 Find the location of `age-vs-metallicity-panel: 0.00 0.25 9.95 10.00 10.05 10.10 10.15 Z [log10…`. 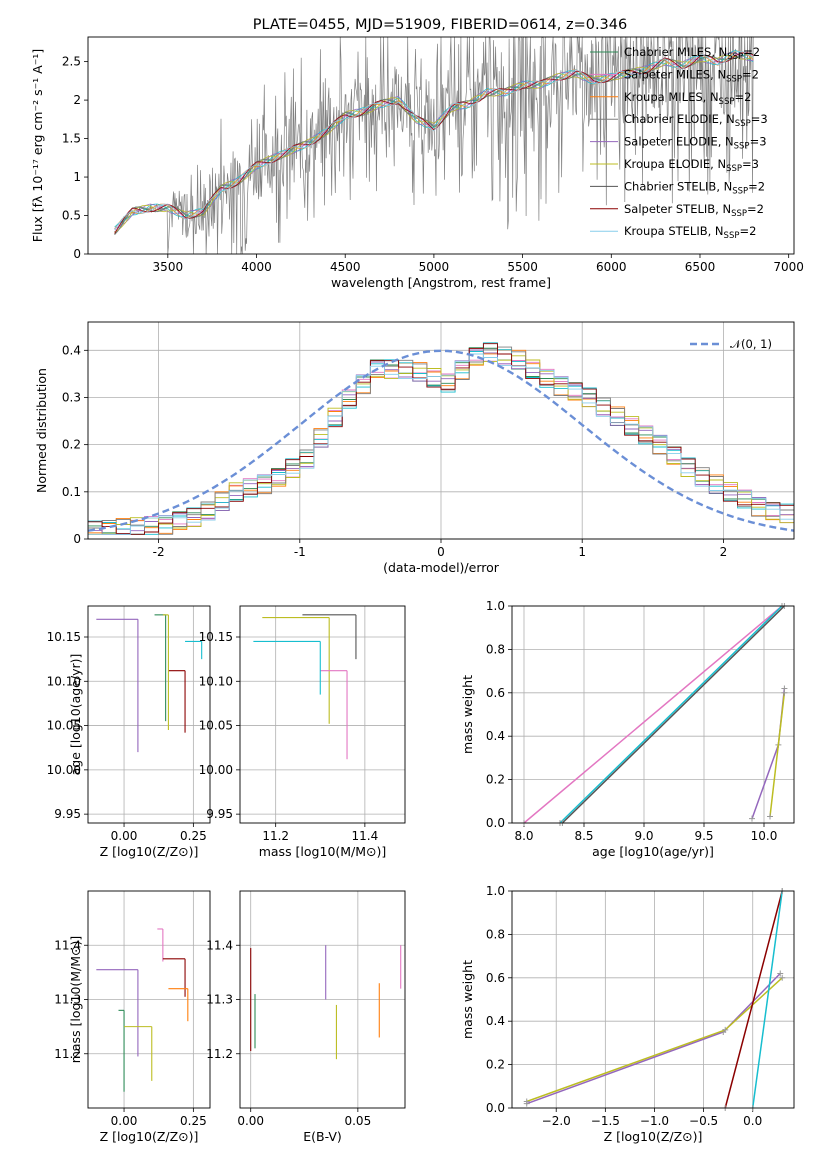

age-vs-metallicity-panel: 0.00 0.25 9.95 10.00 10.05 10.10 10.15 Z [log10… is located at coordinates (129, 732).